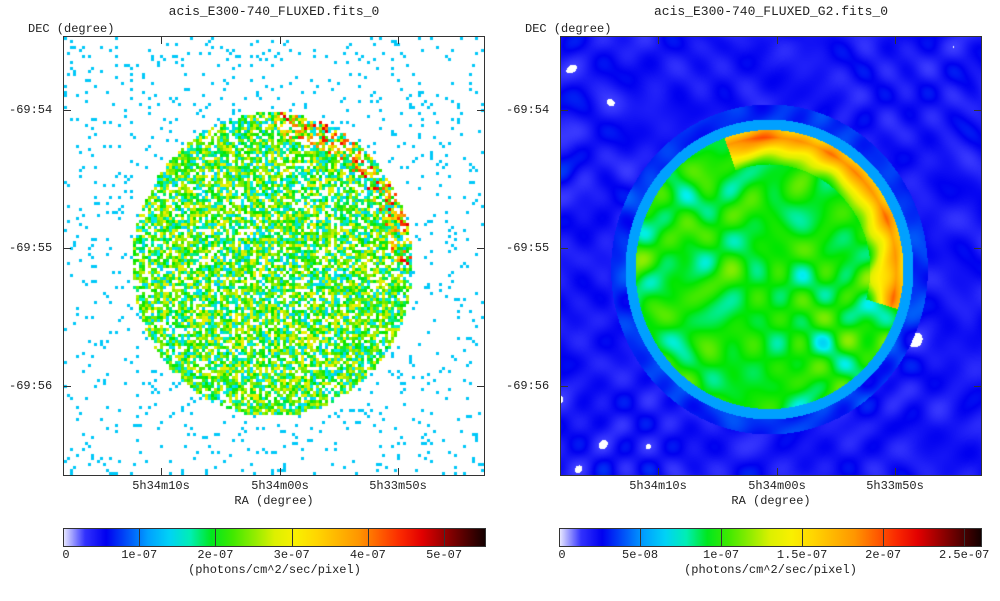  What do you see at coordinates (367, 555) in the screenshot?
I see `colorbar-tick-label: 4e-07` at bounding box center [367, 555].